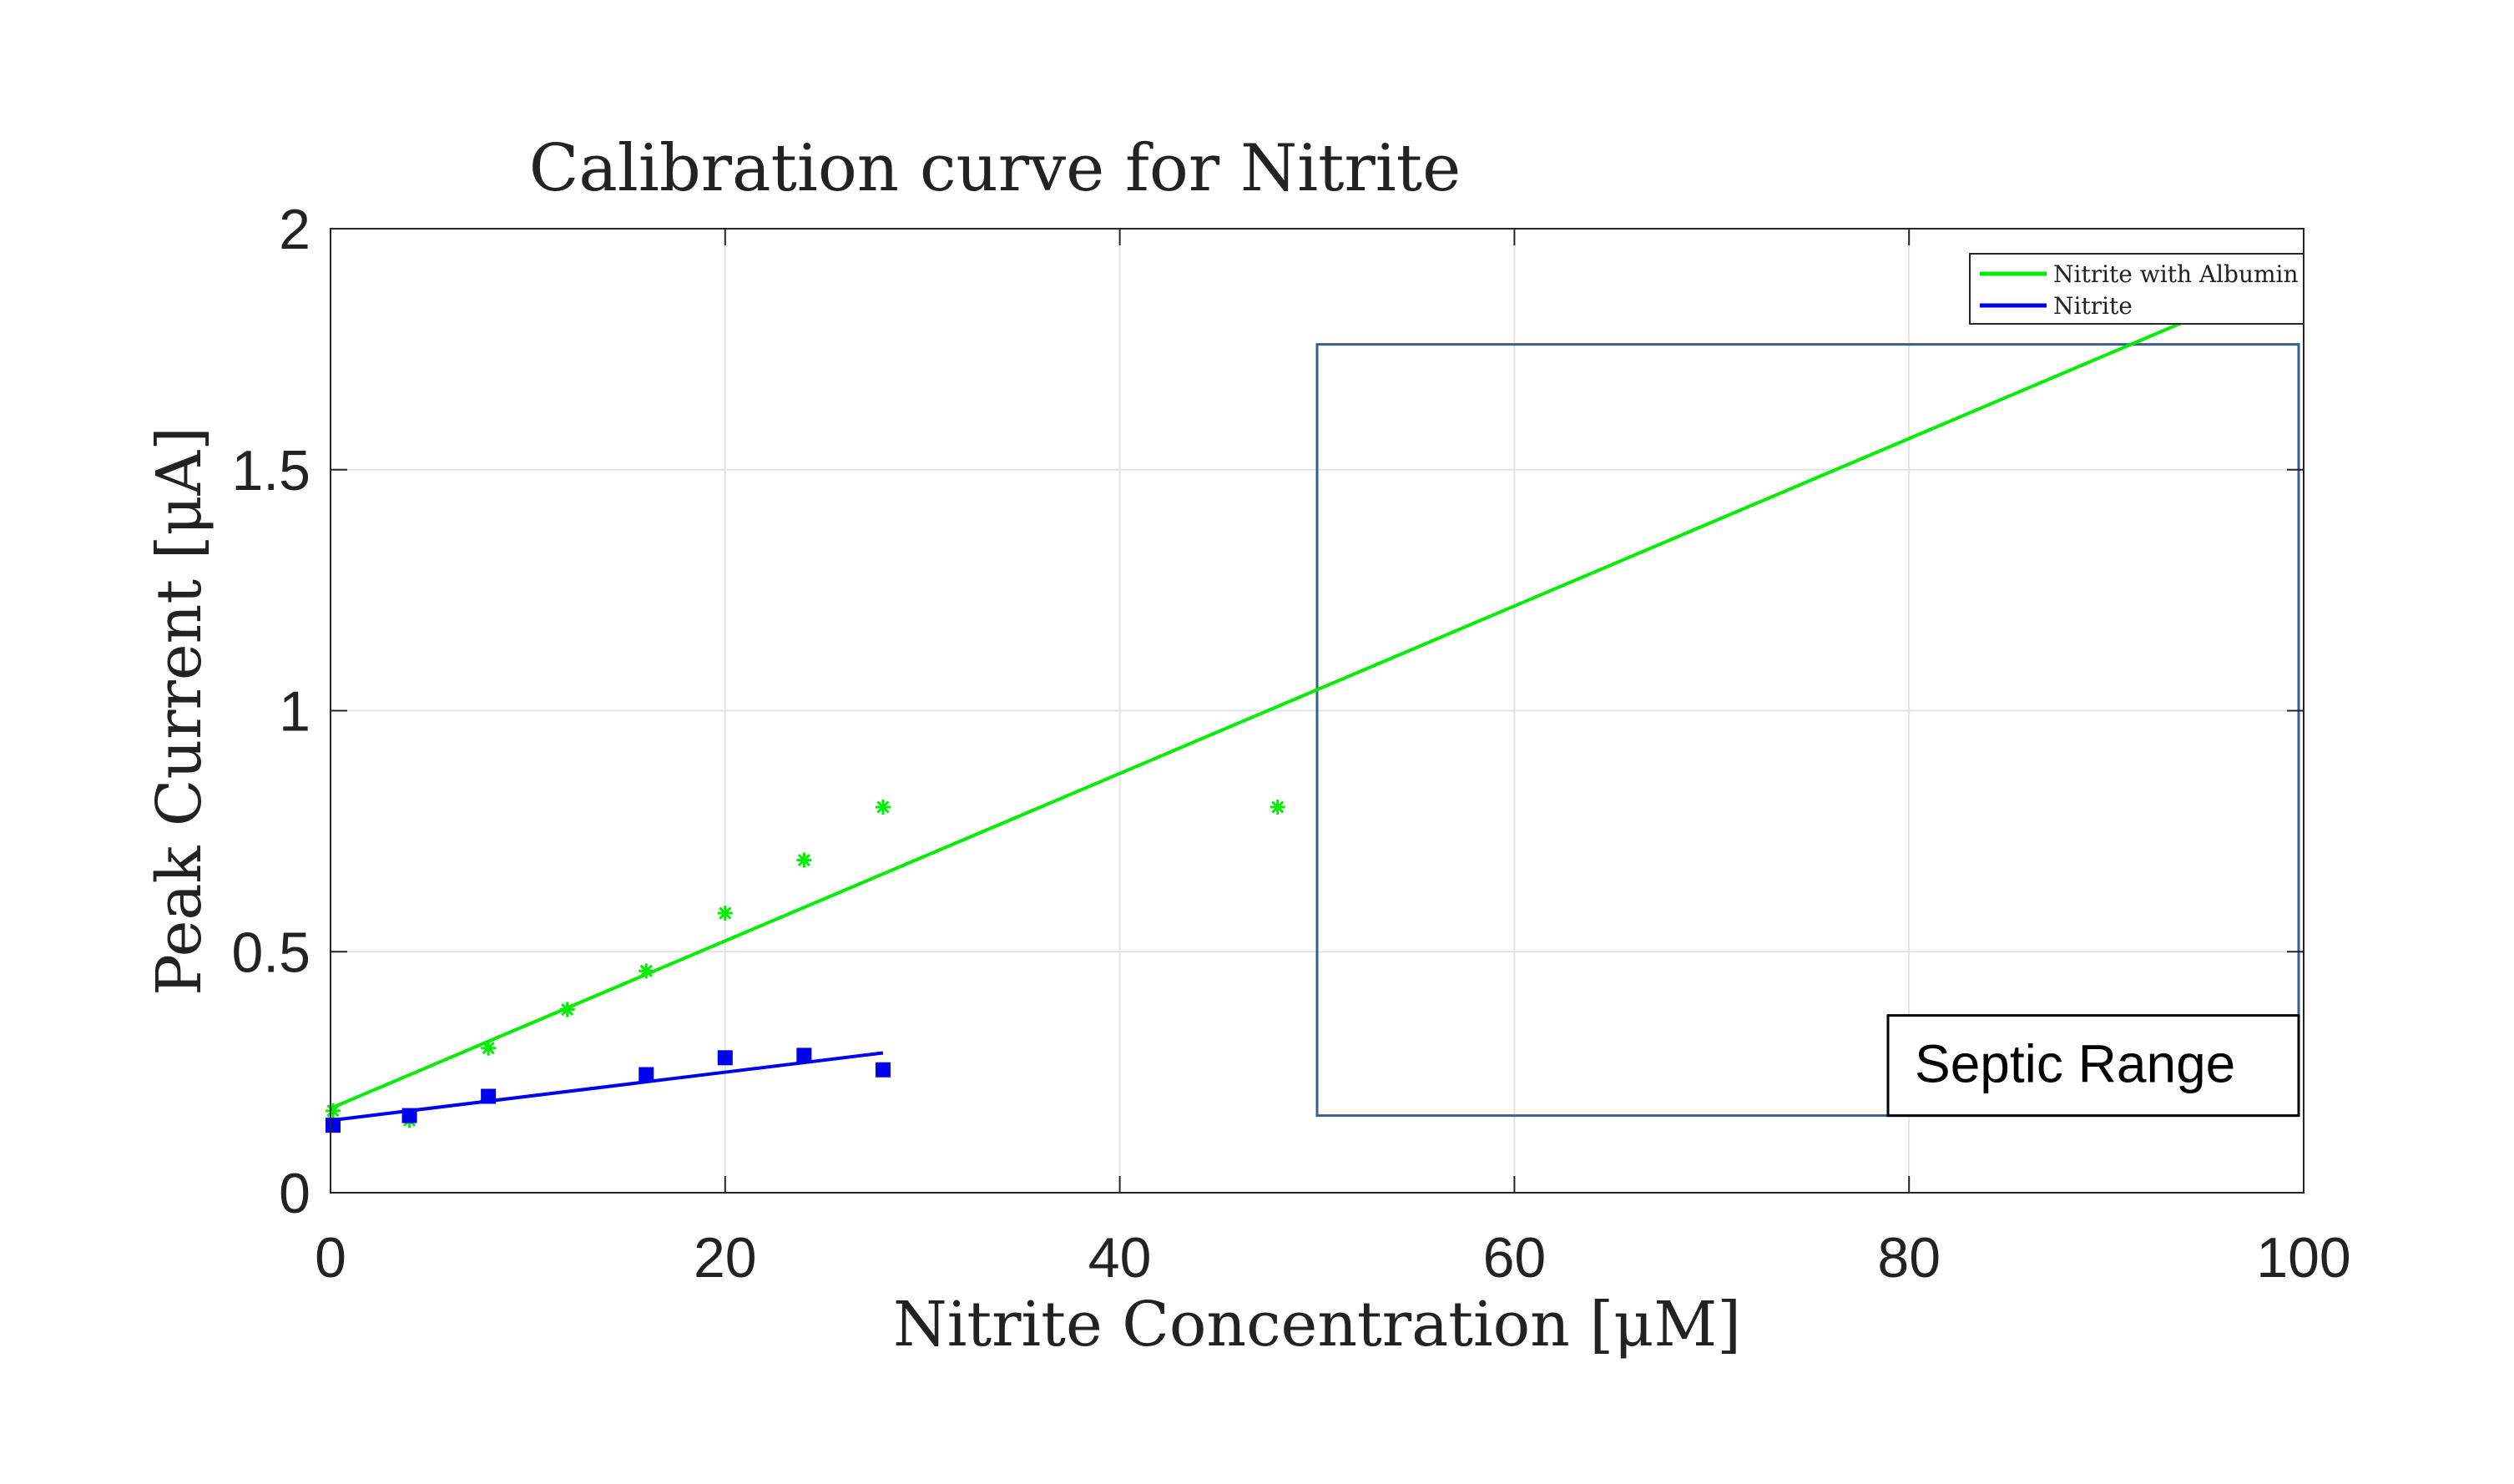 The height and width of the screenshot is (1484, 2514). I want to click on data-points, so click(805, 966).